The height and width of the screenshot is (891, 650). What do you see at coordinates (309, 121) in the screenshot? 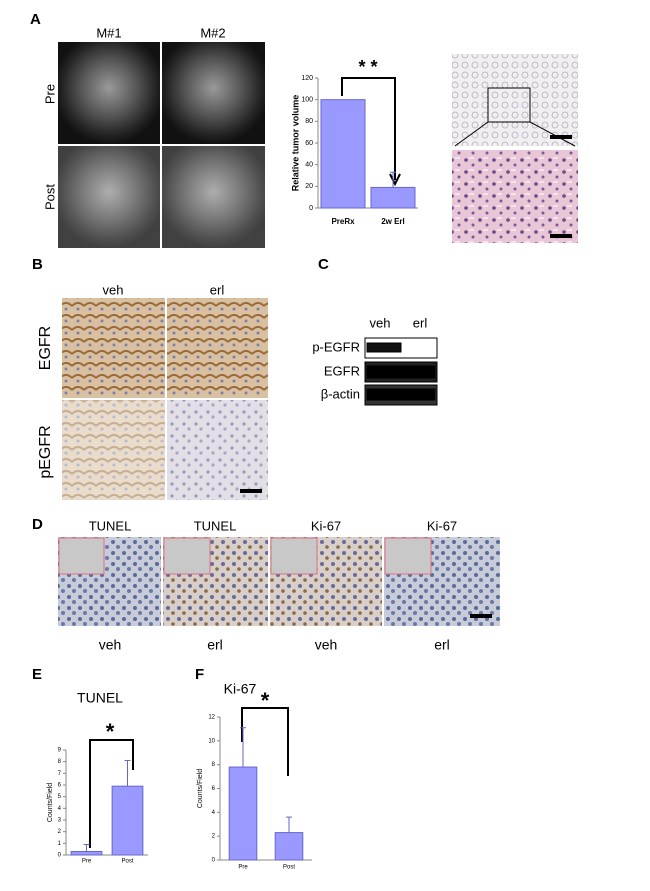
I see `y-tick-label: 80` at bounding box center [309, 121].